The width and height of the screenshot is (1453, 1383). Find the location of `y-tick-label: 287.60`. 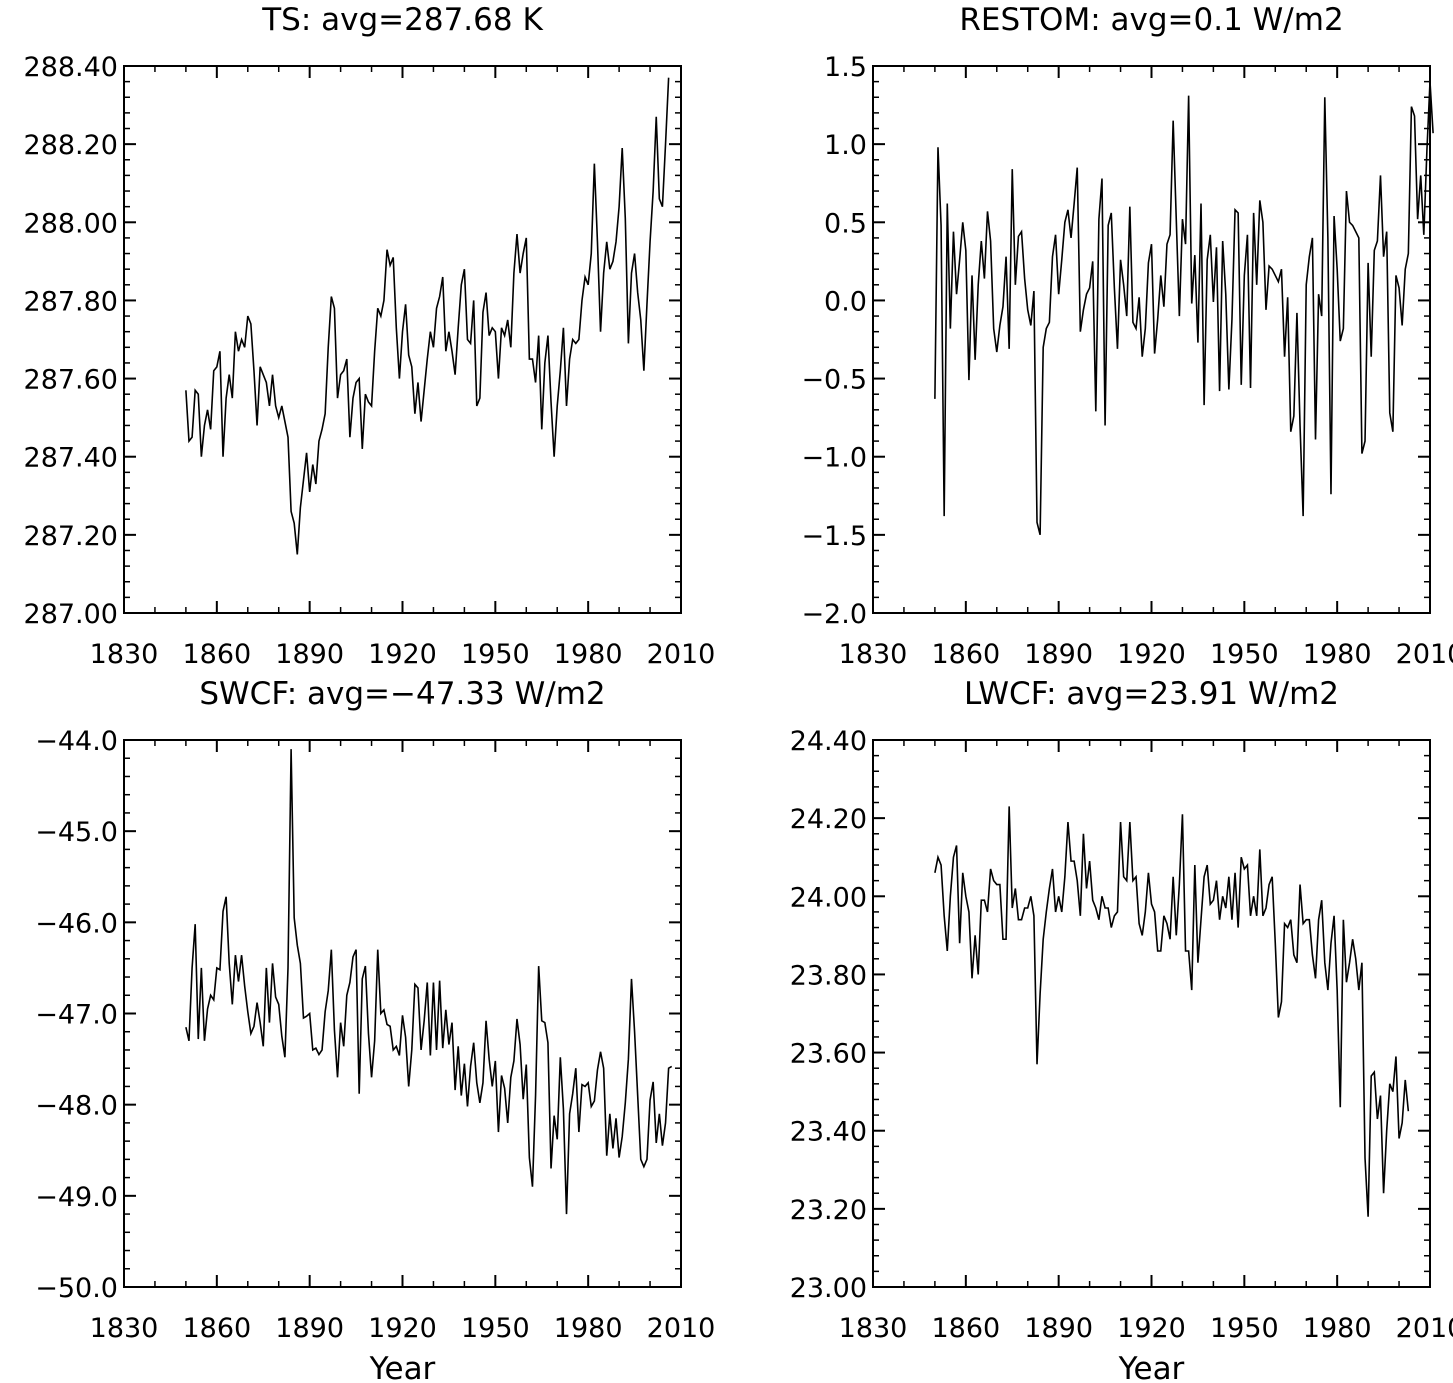

y-tick-label: 287.60 is located at coordinates (71, 380).